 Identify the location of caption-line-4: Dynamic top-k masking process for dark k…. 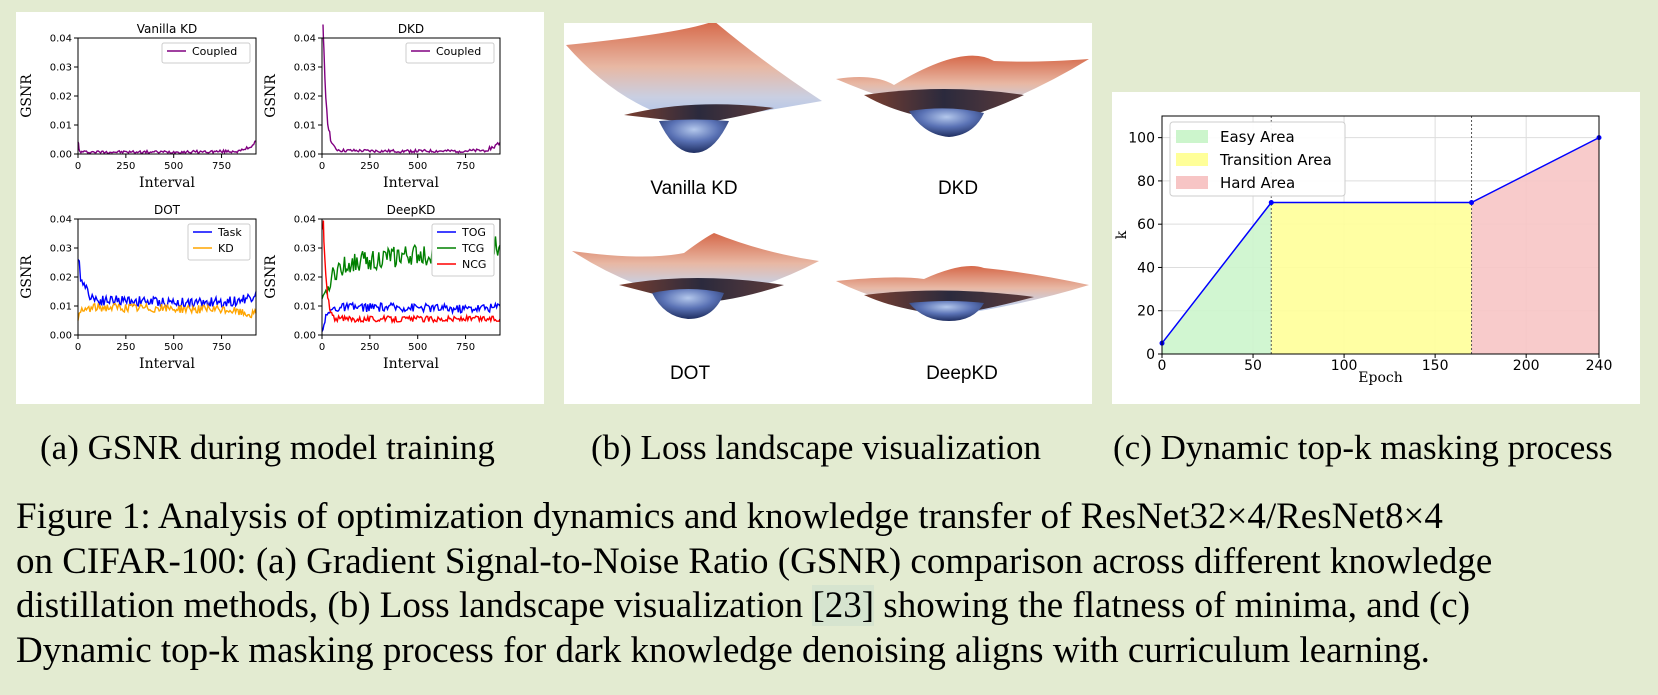
(723, 650).